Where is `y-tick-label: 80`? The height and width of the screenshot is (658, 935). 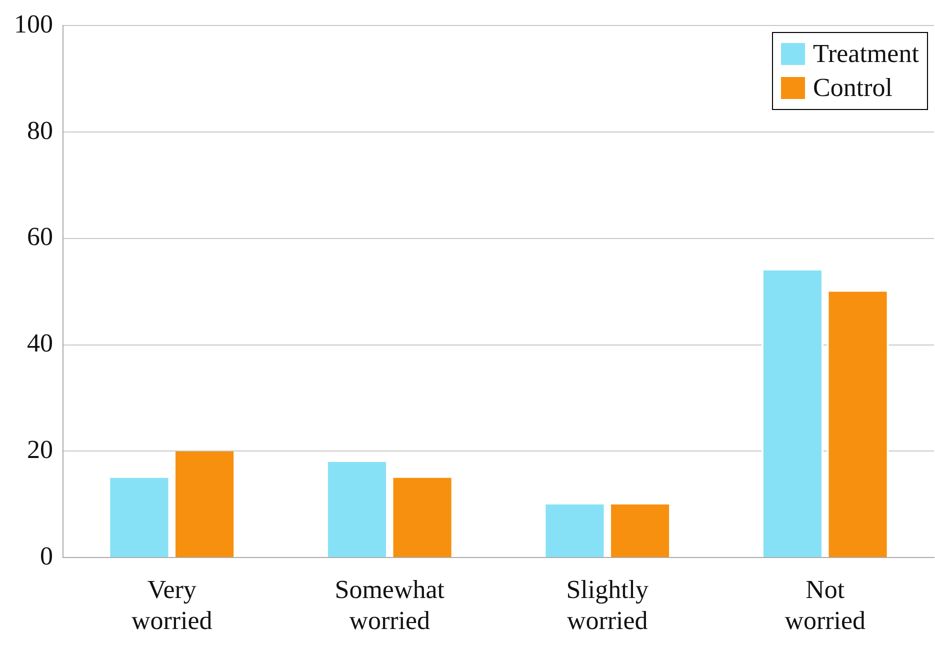
y-tick-label: 80 is located at coordinates (40, 130).